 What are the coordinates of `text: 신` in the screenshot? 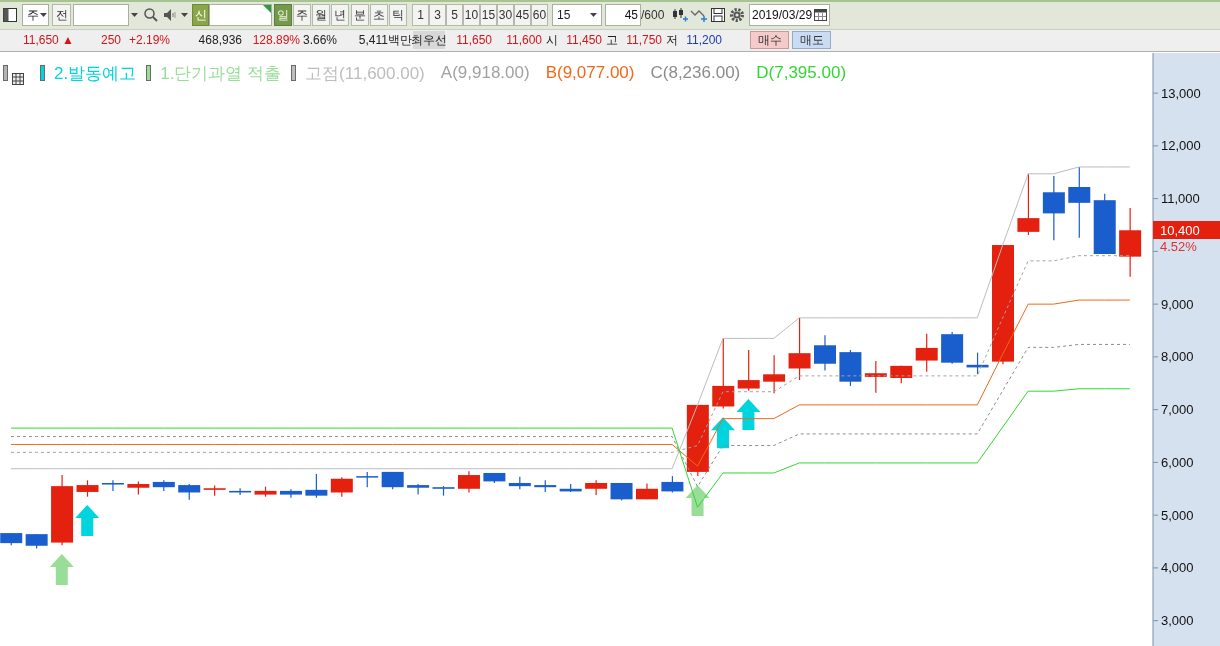 It's located at (200, 15).